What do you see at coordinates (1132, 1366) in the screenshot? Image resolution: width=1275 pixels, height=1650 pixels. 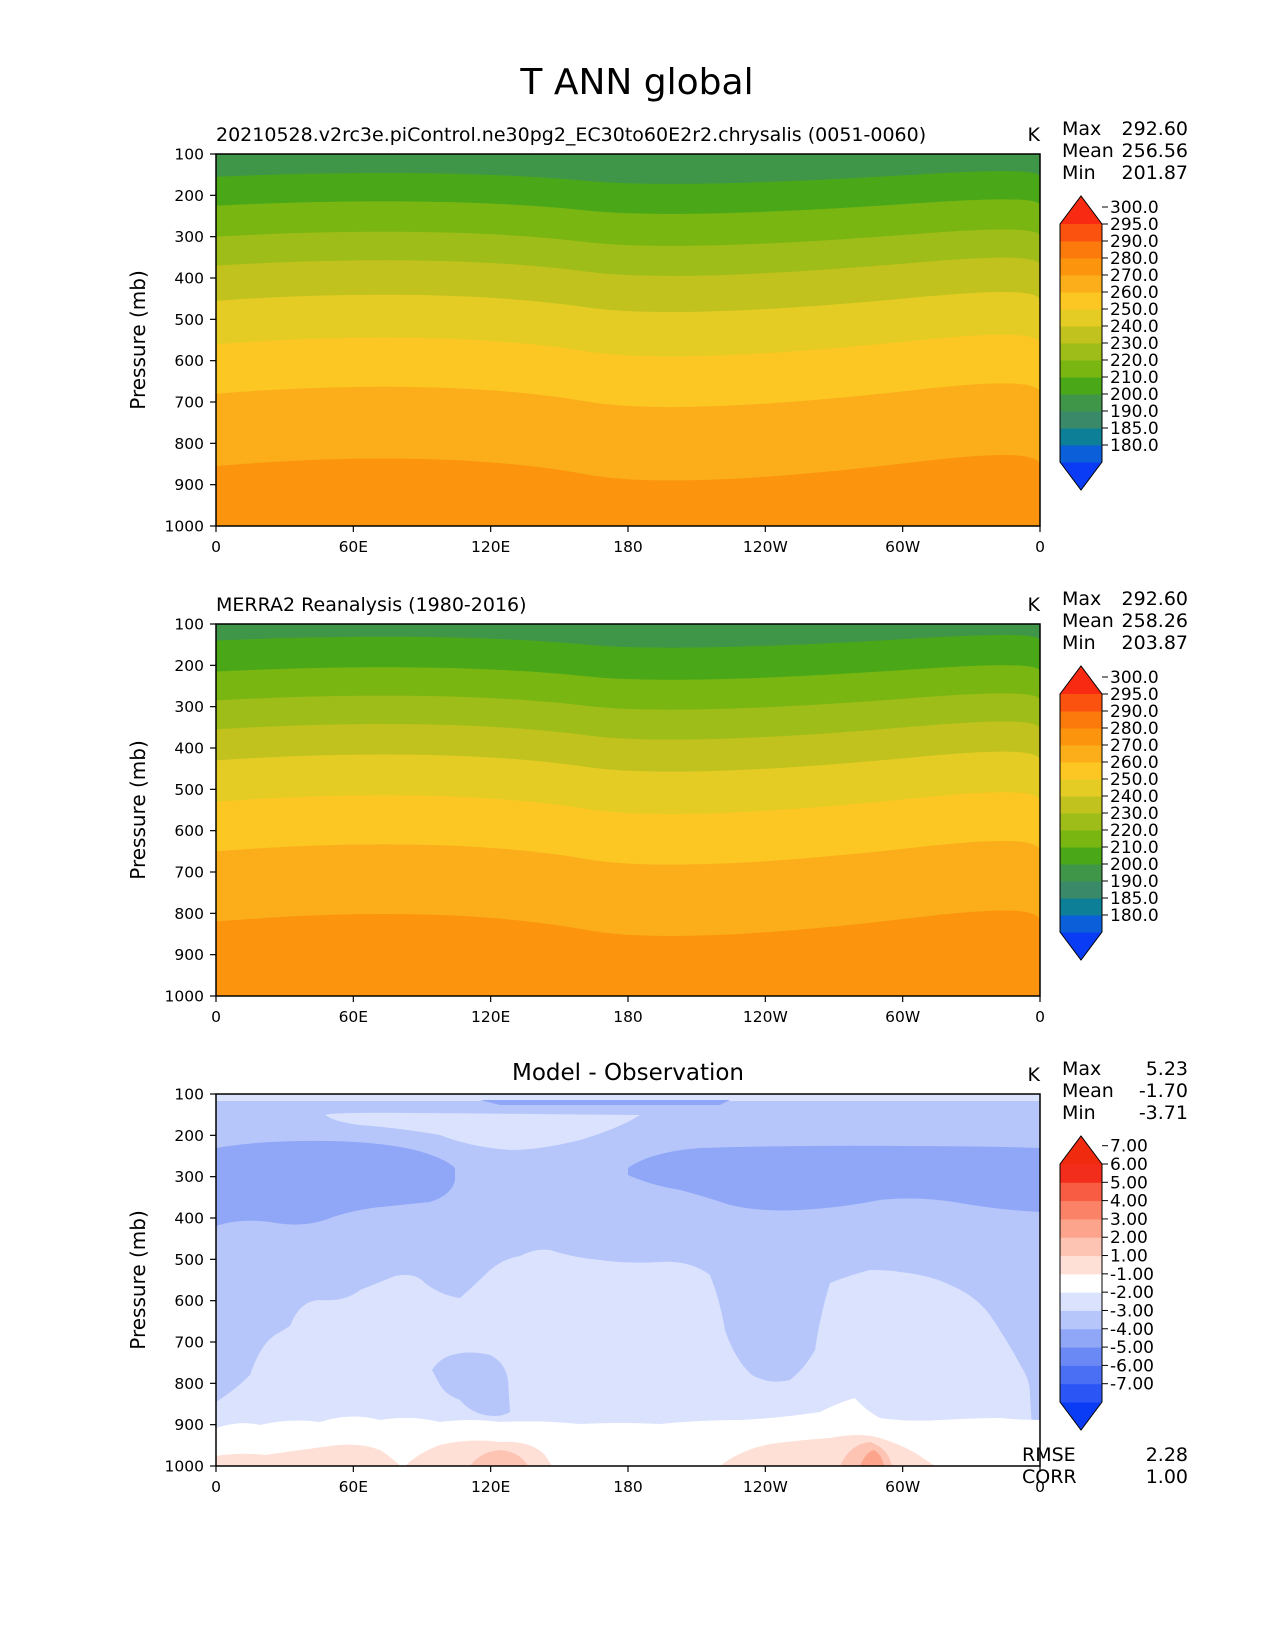 I see `colorbar-label: -6.00` at bounding box center [1132, 1366].